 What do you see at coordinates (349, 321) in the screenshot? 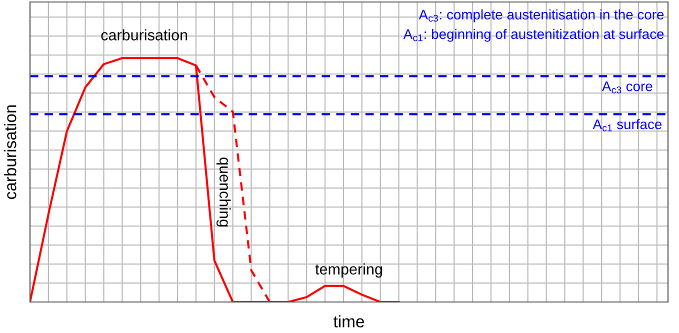
I see `x-axis-title: time` at bounding box center [349, 321].